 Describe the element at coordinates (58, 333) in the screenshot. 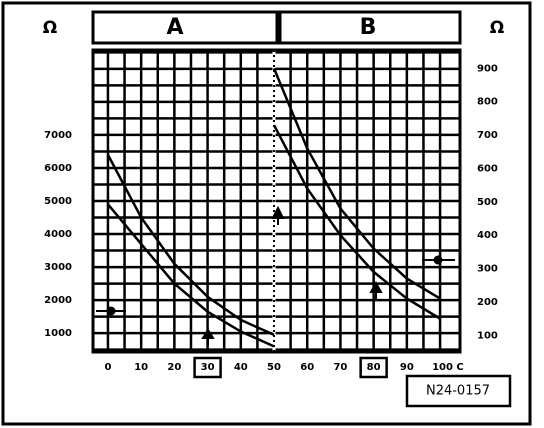

I see `y-tick-label: 1000` at that location.